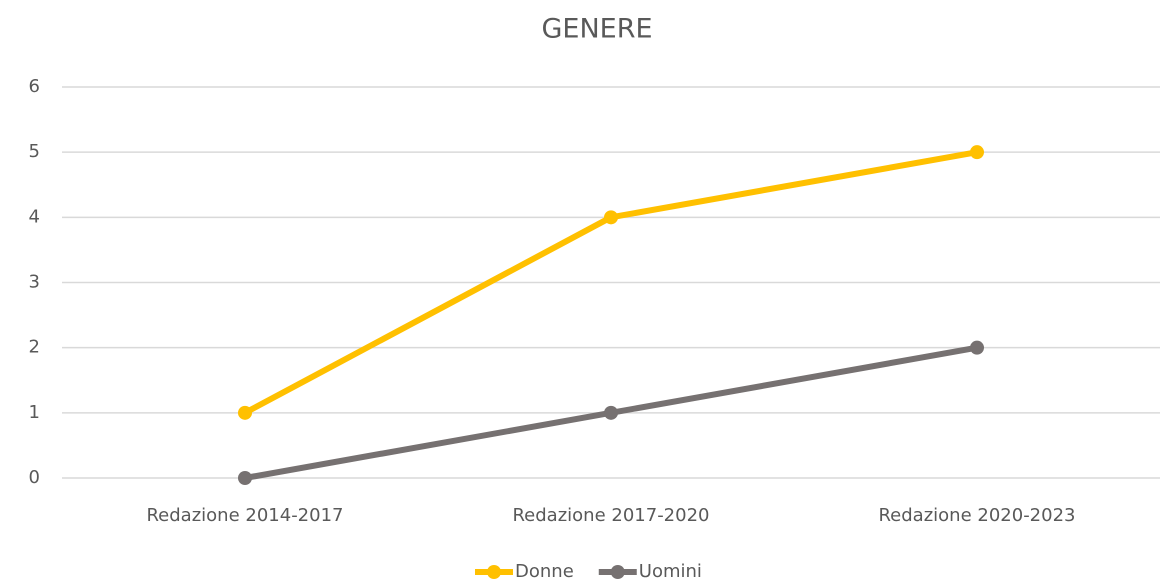  What do you see at coordinates (34, 347) in the screenshot?
I see `y-tick-label: 2` at bounding box center [34, 347].